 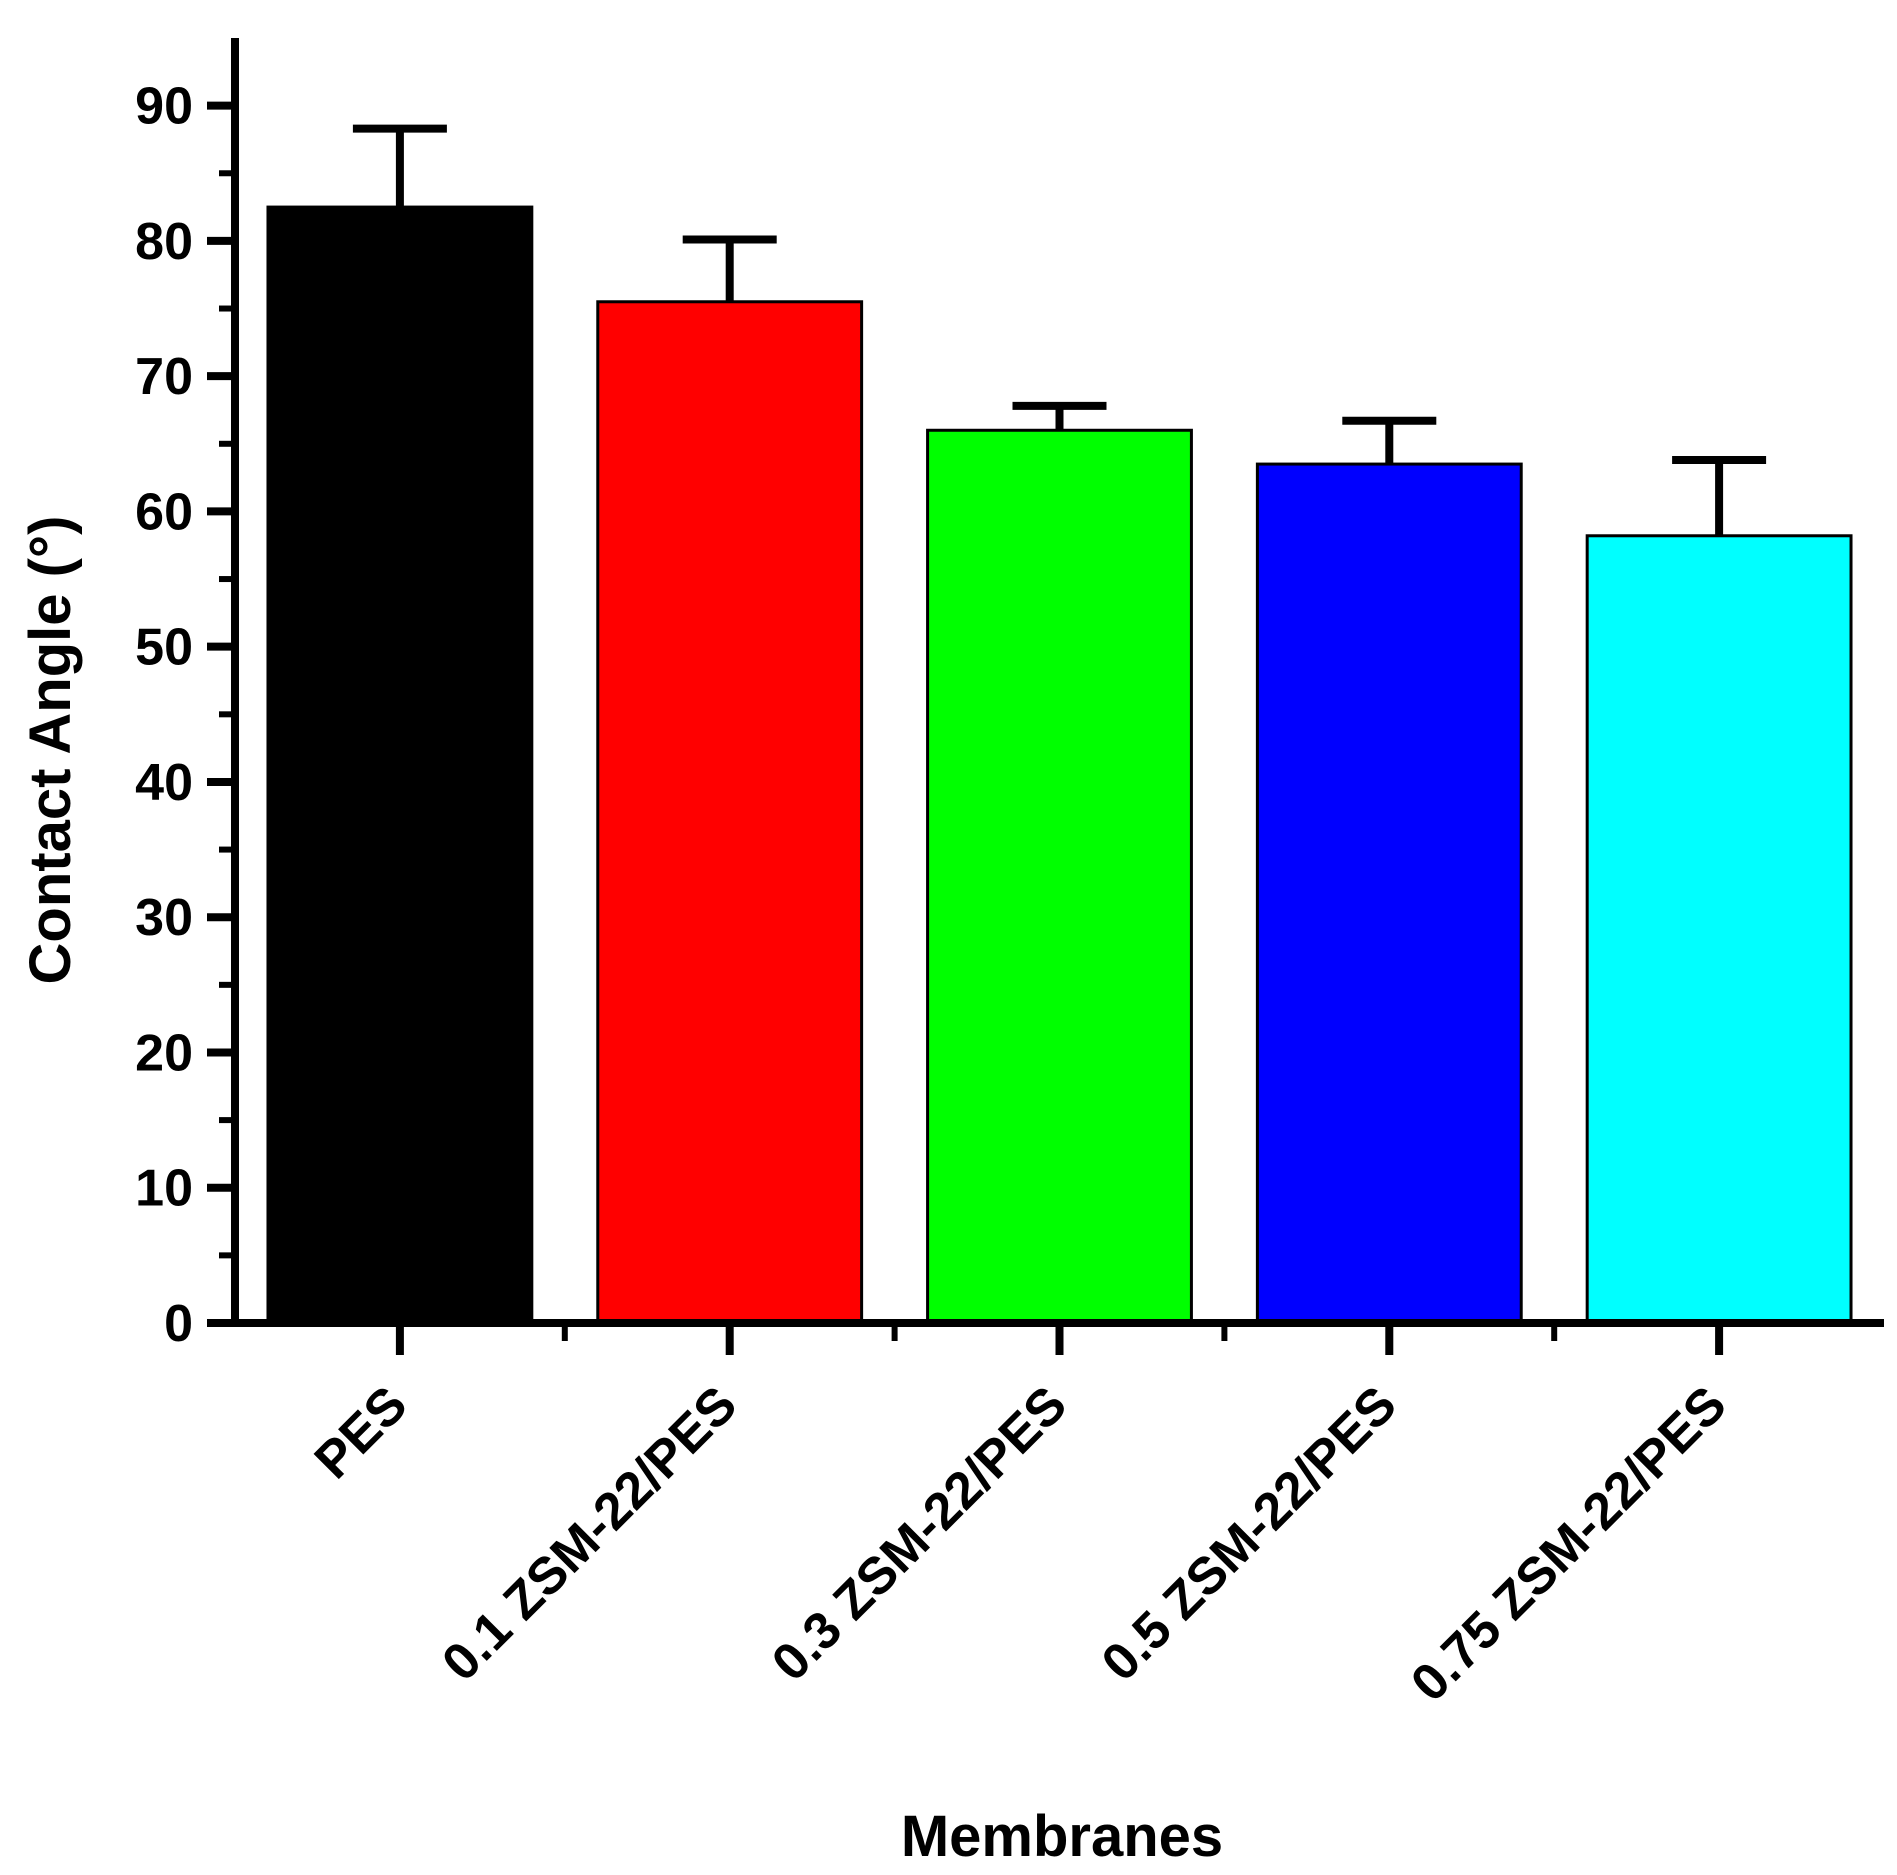 What do you see at coordinates (178, 1324) in the screenshot?
I see `y-tick-label: 0` at bounding box center [178, 1324].